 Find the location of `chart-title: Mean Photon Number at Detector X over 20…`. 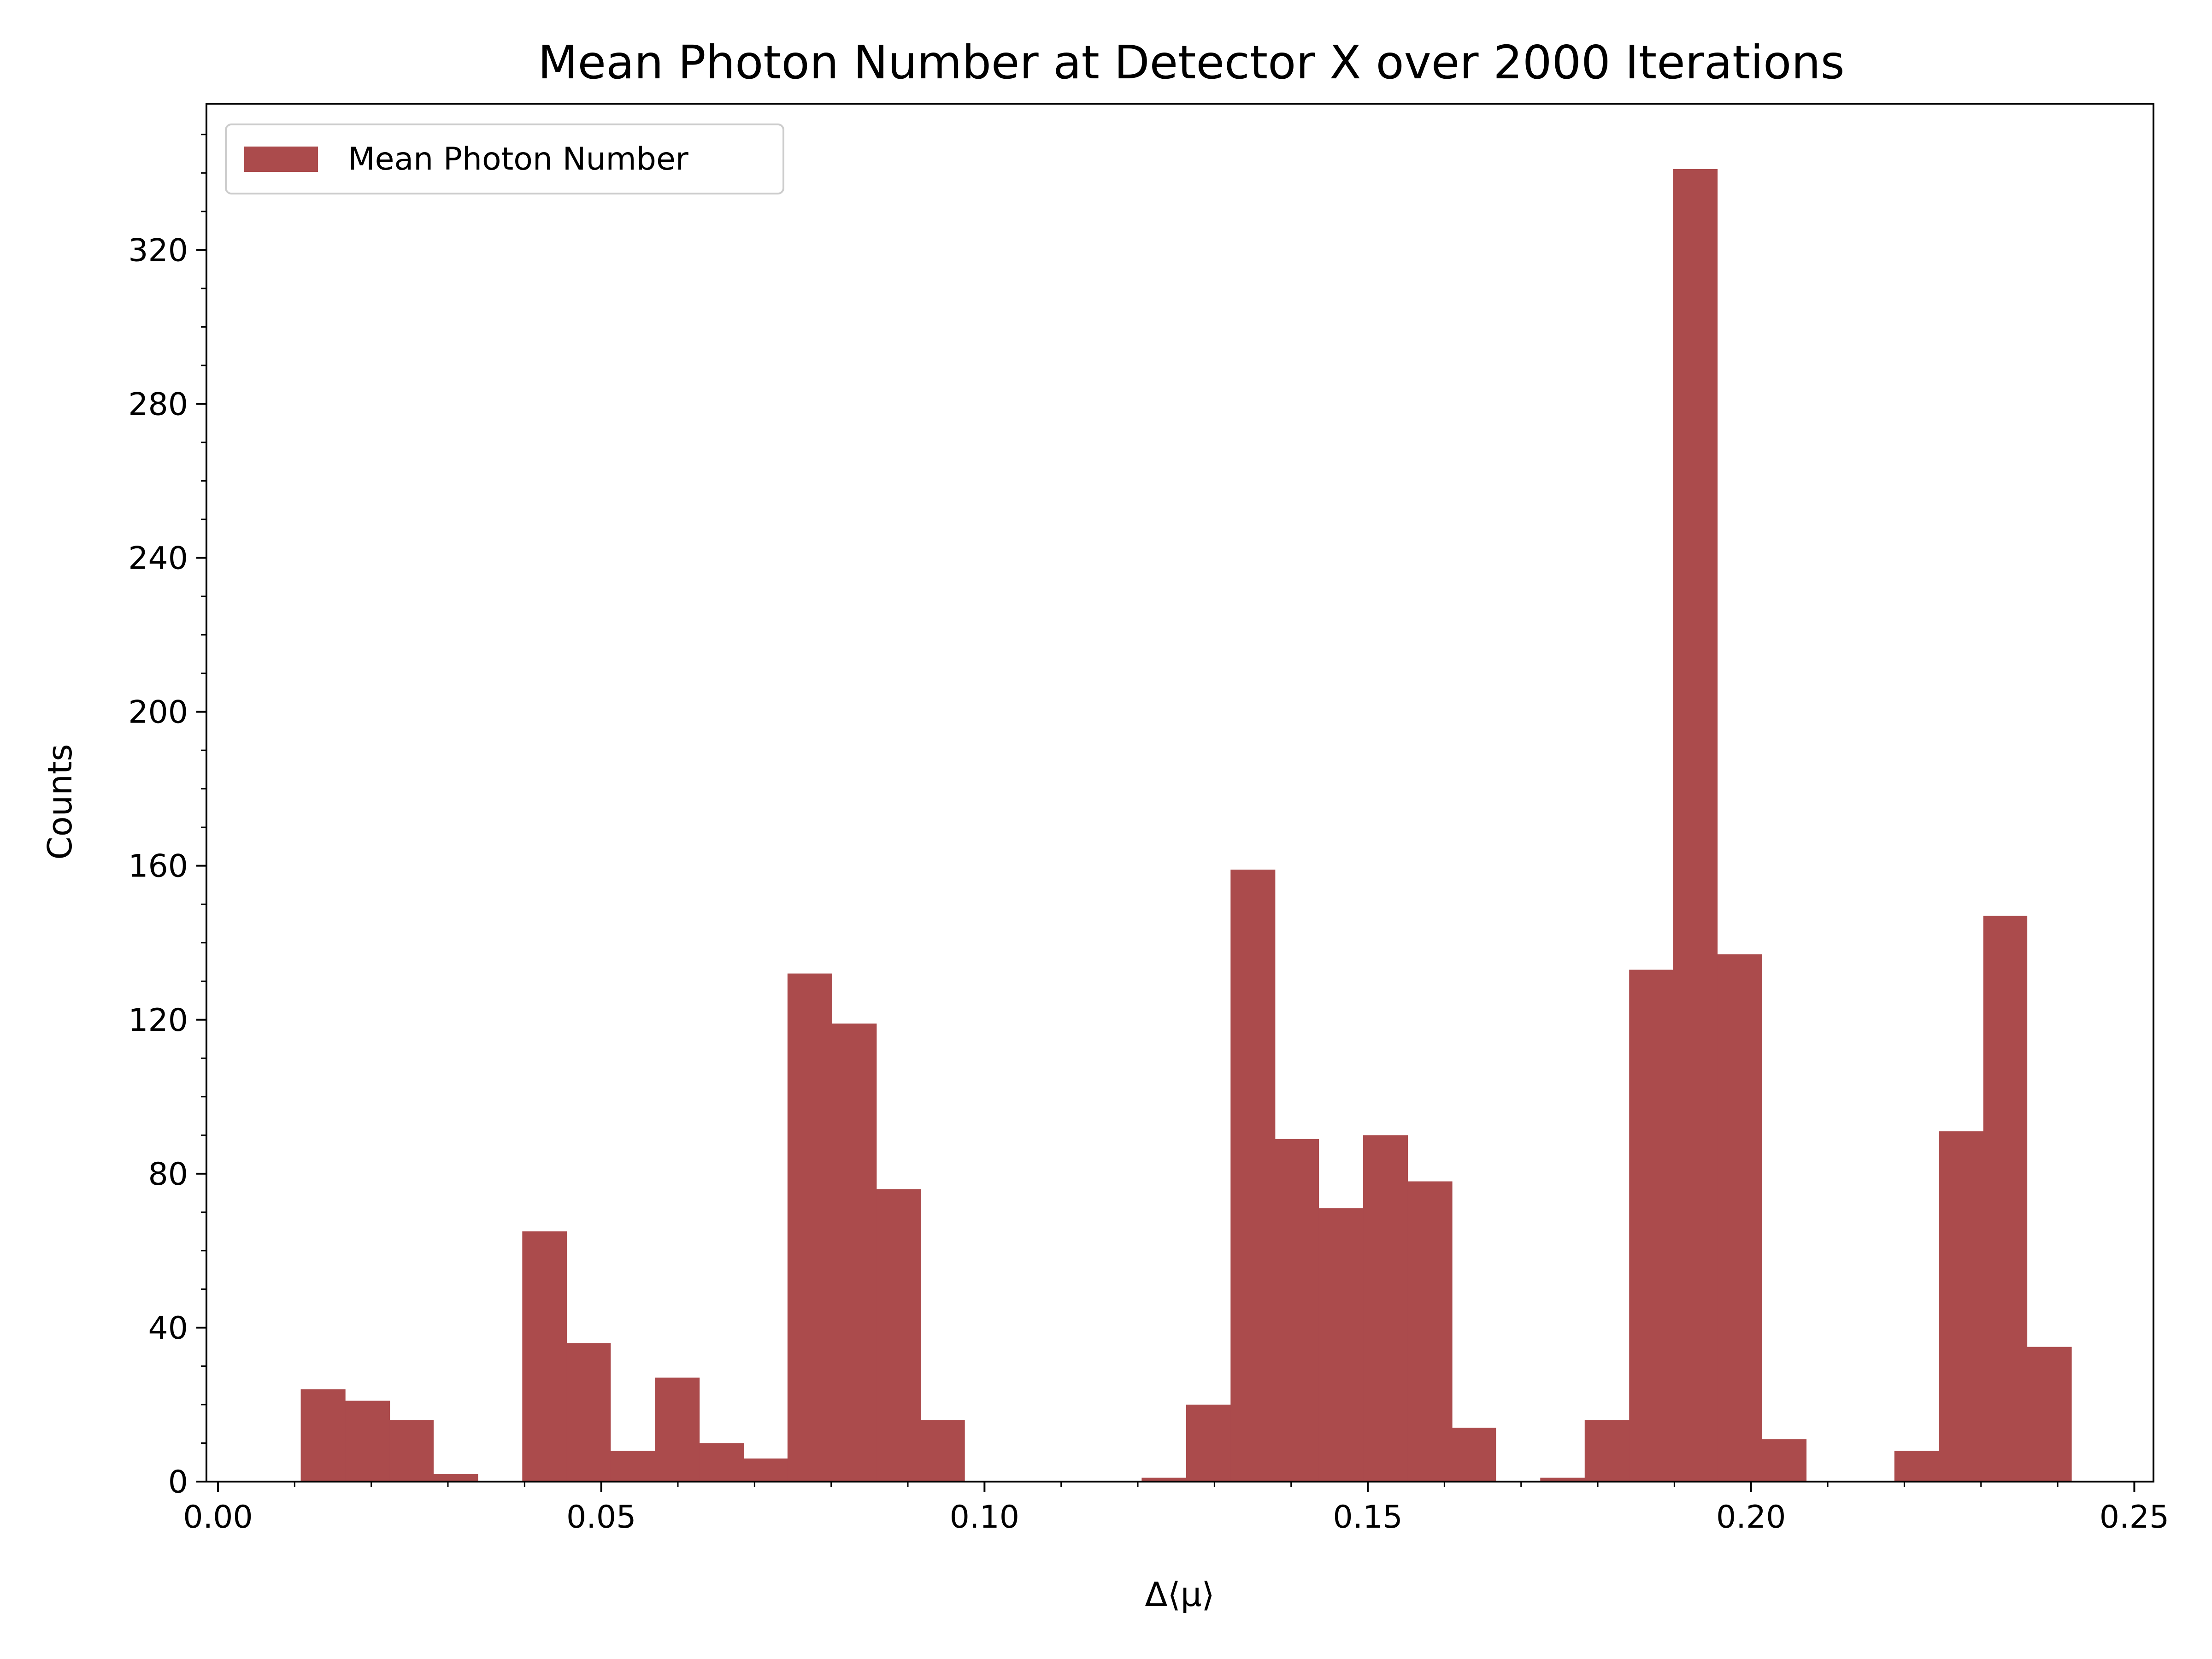

chart-title: Mean Photon Number at Detector X over 20… is located at coordinates (1191, 62).